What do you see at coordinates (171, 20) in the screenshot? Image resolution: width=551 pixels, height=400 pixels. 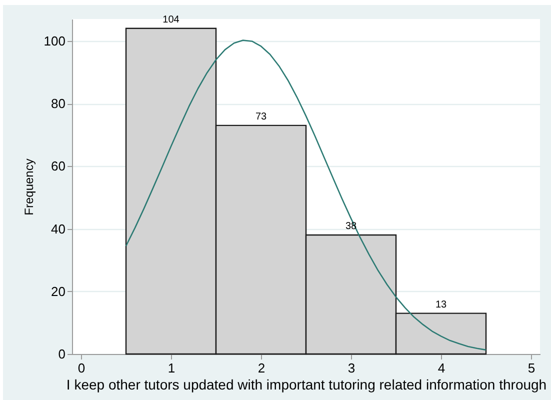 I see `data-label: 104` at bounding box center [171, 20].